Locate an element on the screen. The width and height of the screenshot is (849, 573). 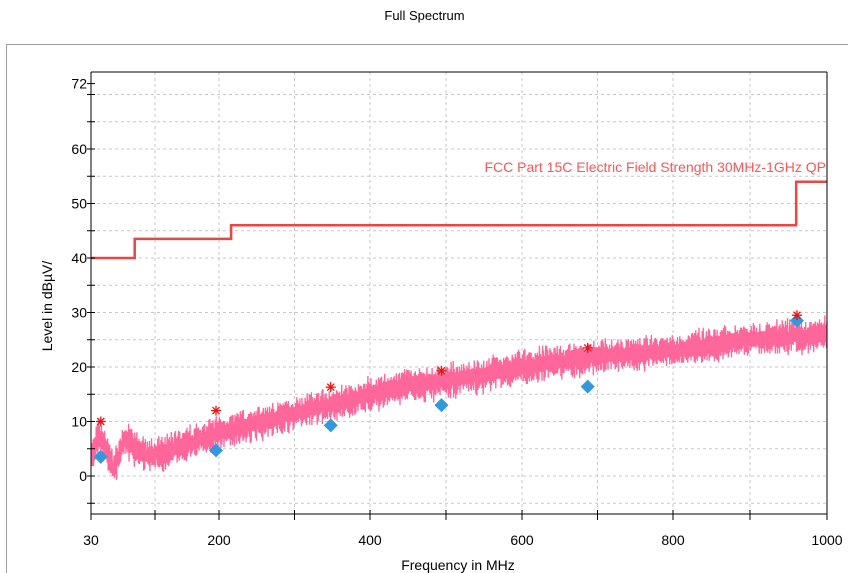
y-tick-label: 72 is located at coordinates (79, 84).